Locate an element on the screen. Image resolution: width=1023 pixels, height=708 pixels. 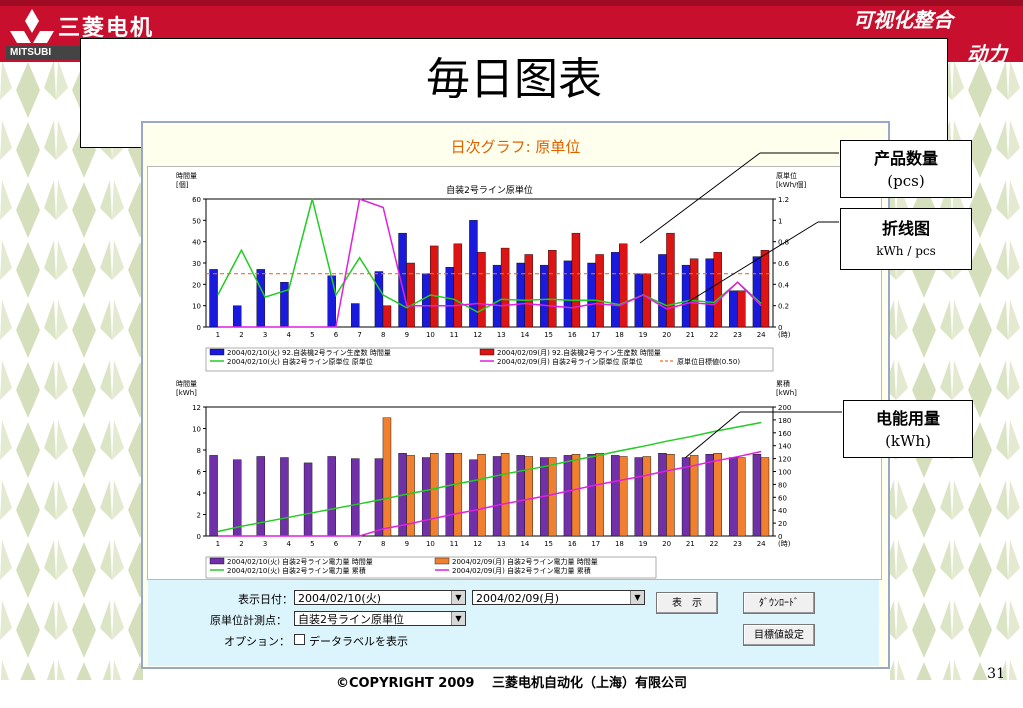
x-tick-label: 1 is located at coordinates (218, 335).